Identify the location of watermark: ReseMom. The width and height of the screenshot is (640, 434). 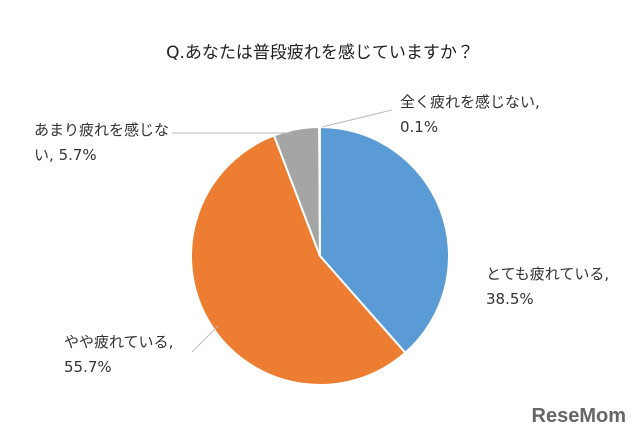
(578, 416).